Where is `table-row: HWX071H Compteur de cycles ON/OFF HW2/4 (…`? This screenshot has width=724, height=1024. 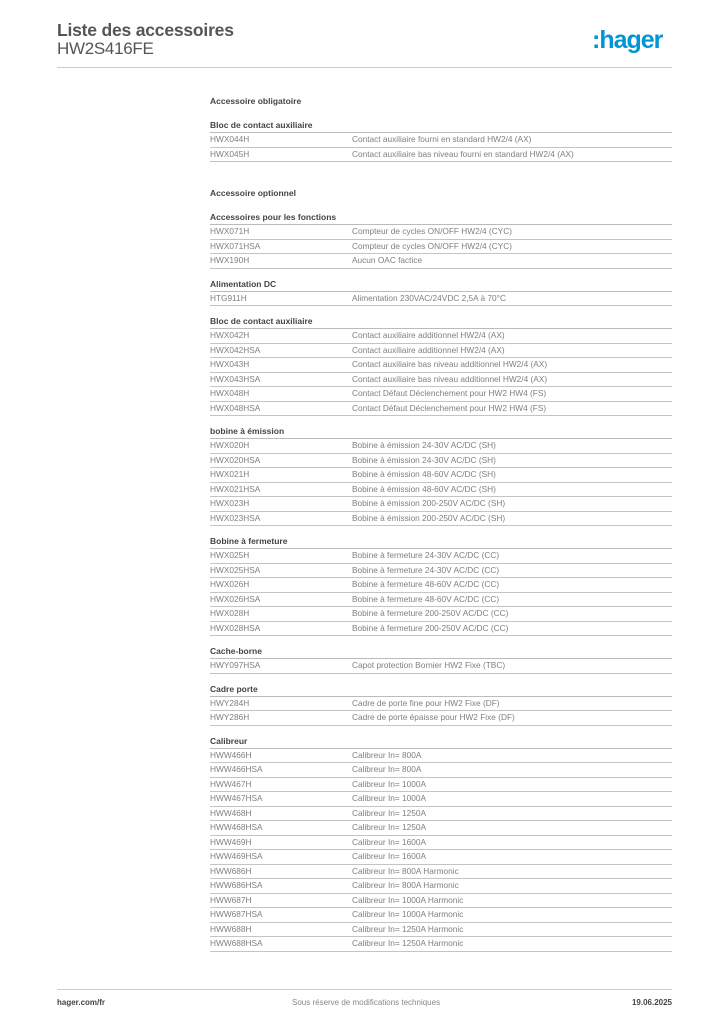
table-row: HWX071H Compteur de cycles ON/OFF HW2/4 (… is located at coordinates (441, 232).